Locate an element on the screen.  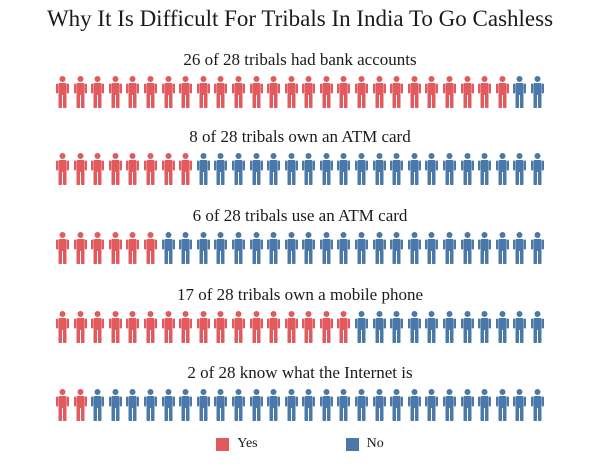
row-label: 6 of 28 tribals use an ATM card is located at coordinates (300, 215).